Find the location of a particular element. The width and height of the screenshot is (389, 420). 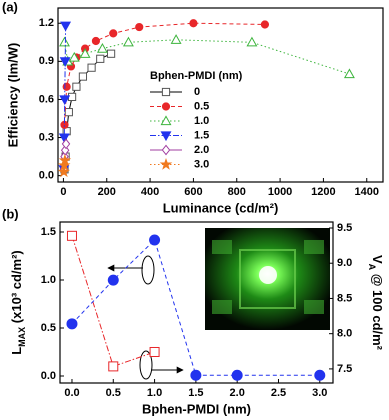

panel-label: (b) is located at coordinates (10, 213).